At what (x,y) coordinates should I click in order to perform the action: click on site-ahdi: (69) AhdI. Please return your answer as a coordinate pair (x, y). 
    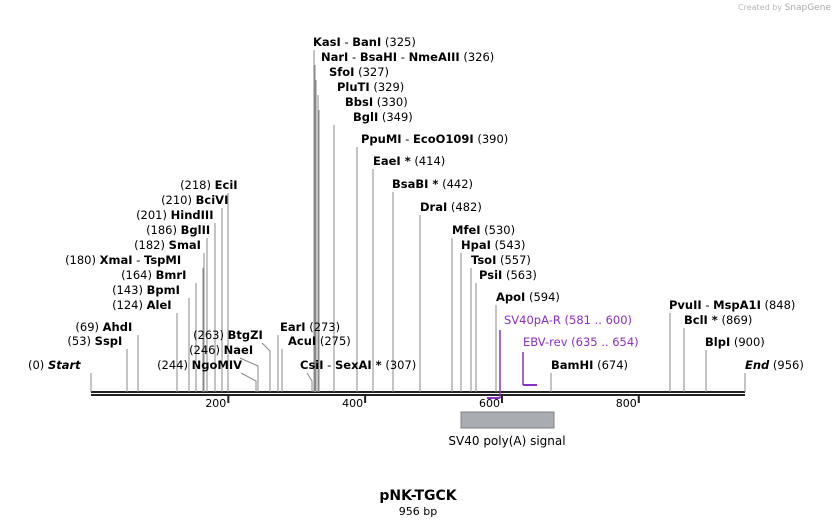
    Looking at the image, I should click on (103, 327).